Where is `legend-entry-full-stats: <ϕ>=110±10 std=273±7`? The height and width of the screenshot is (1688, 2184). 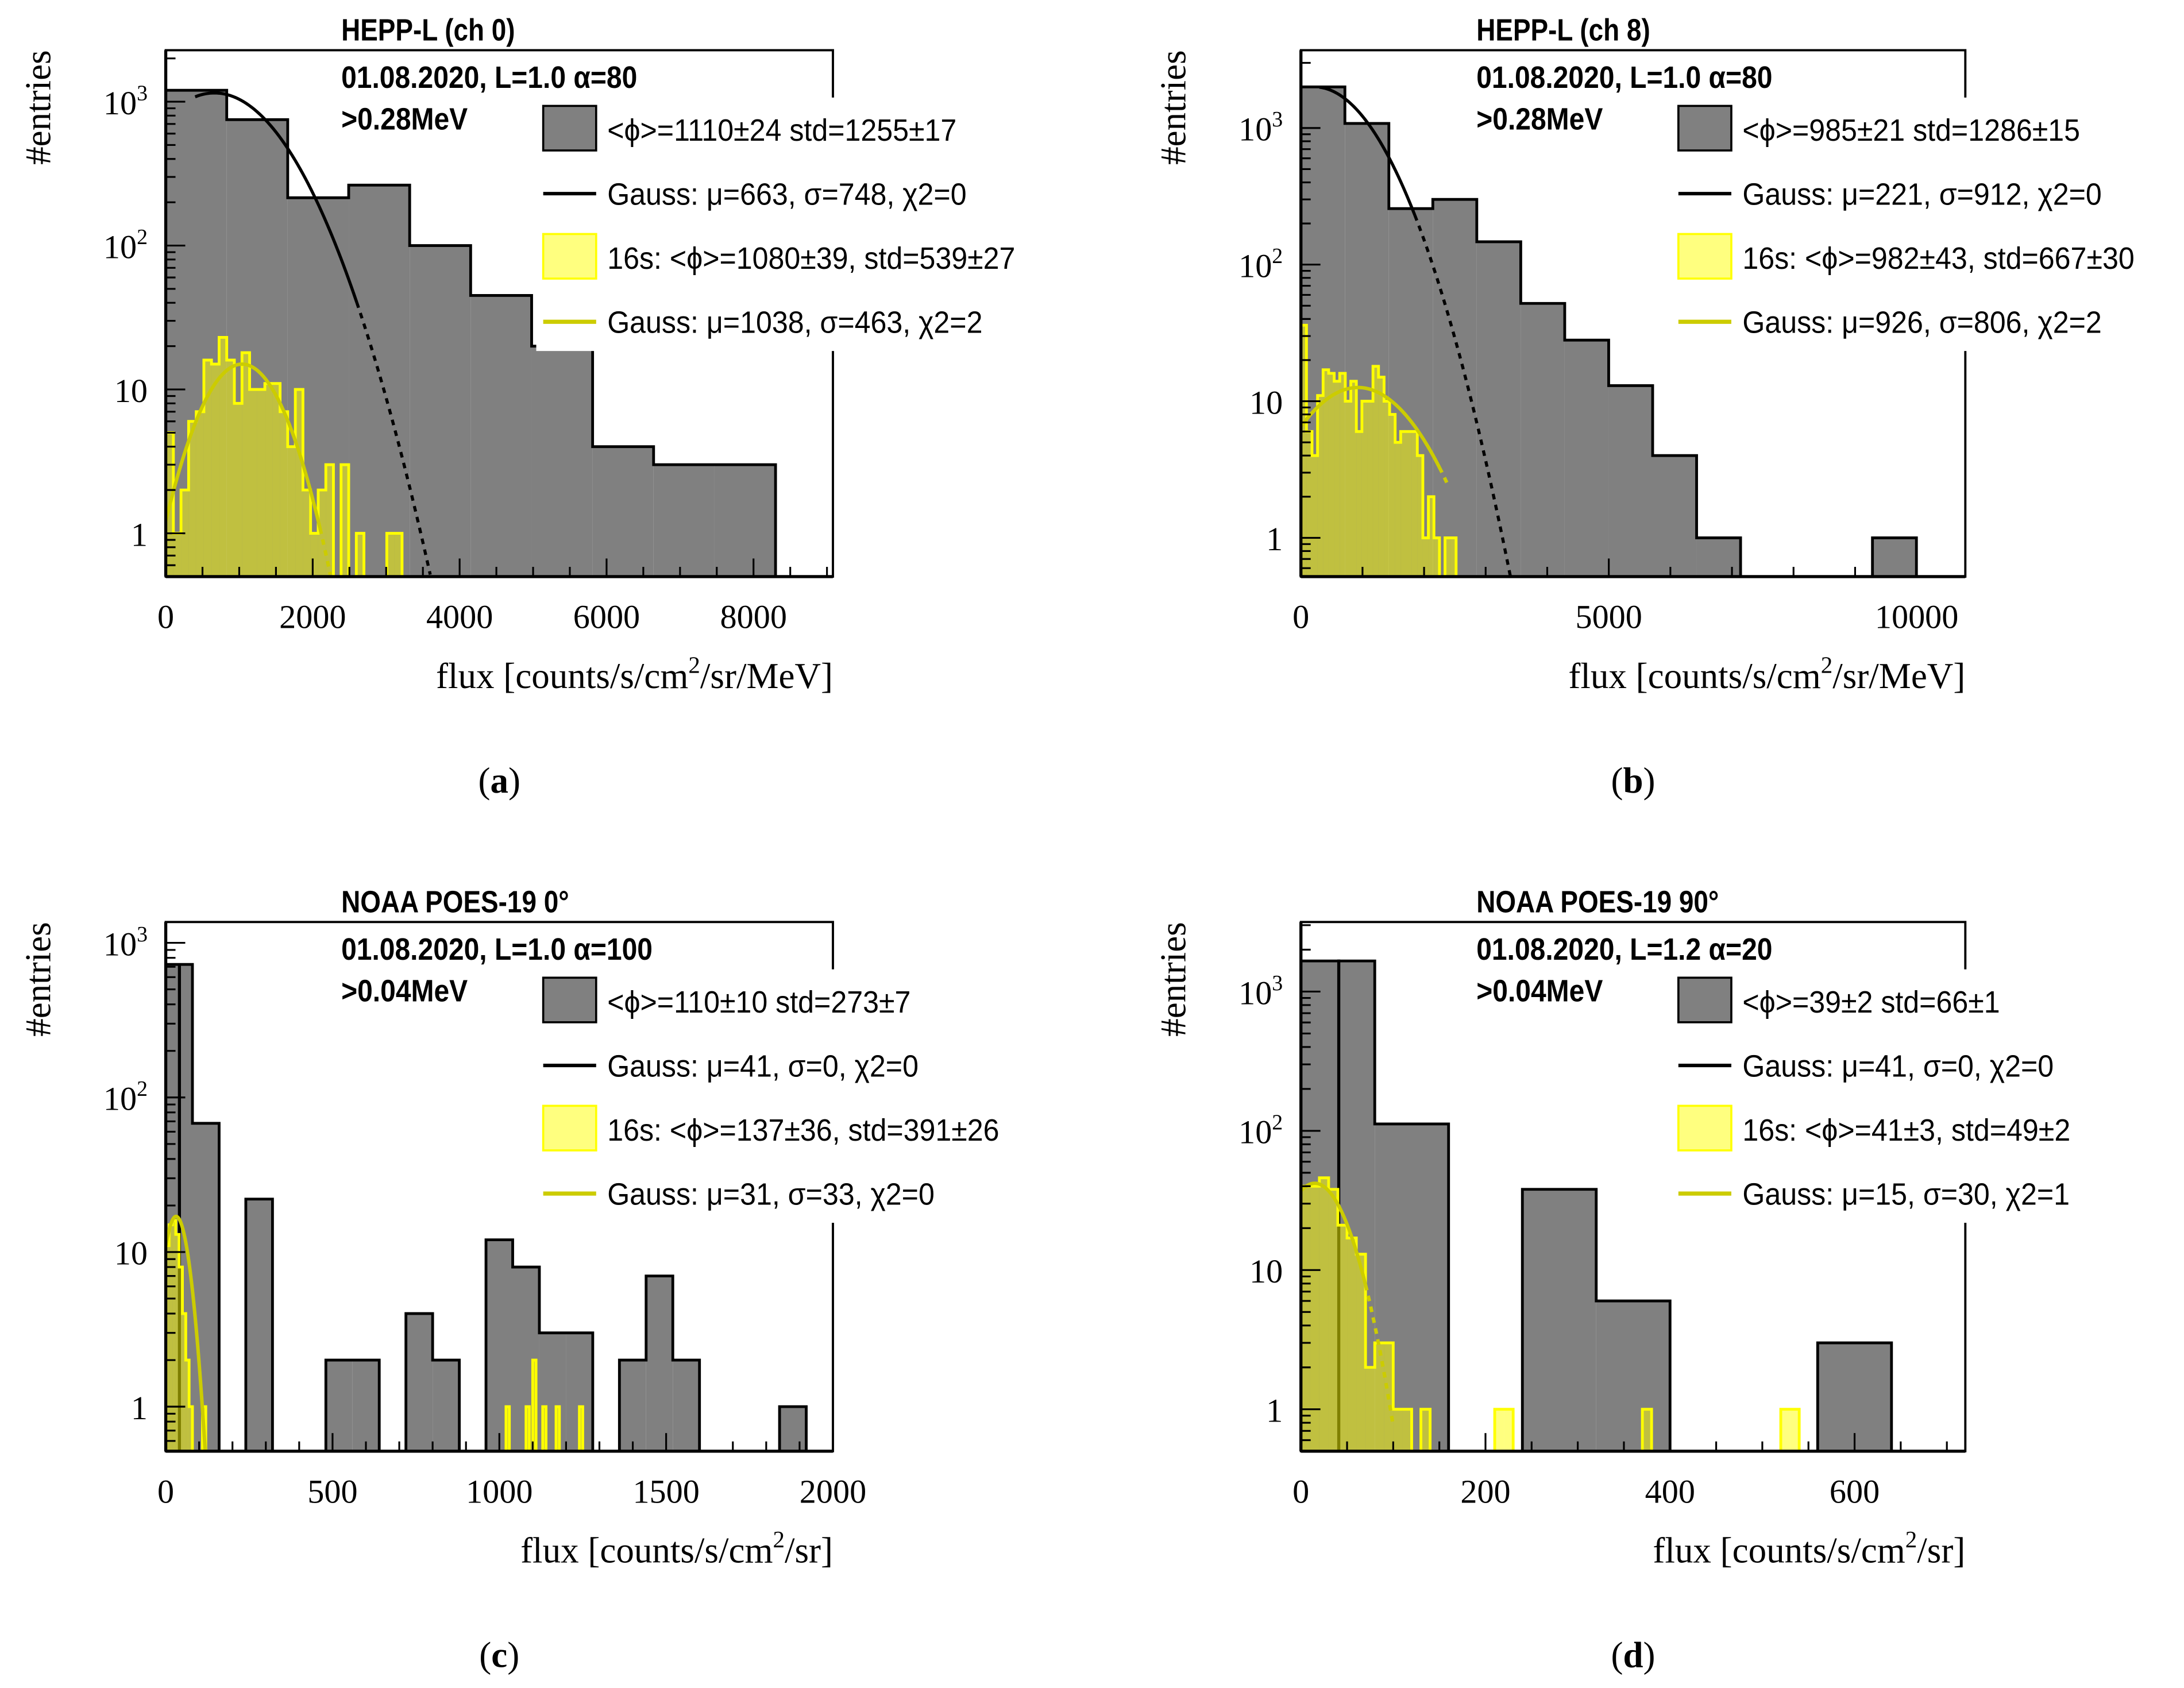
legend-entry-full-stats: <ϕ>=110±10 std=273±7 is located at coordinates (759, 1001).